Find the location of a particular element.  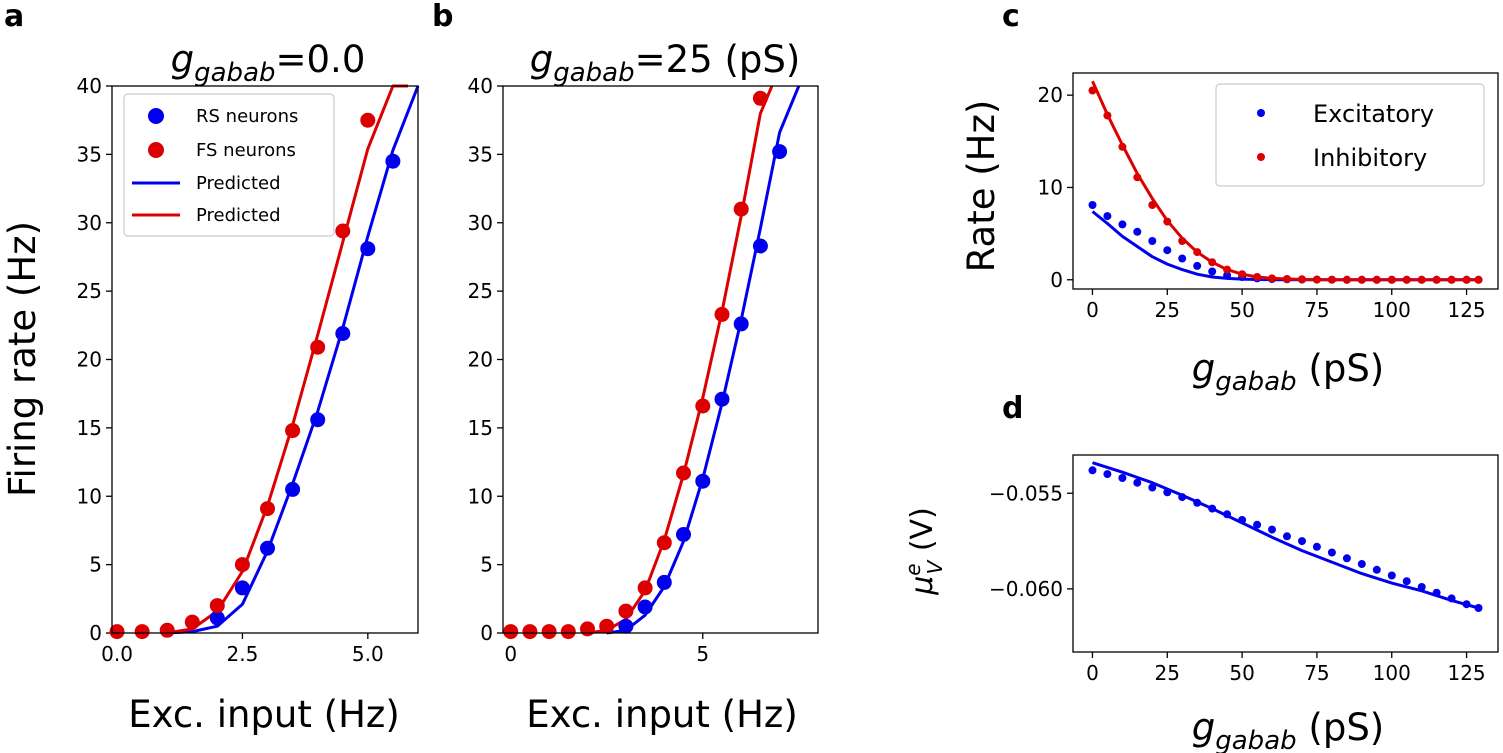

panel-c-ylabel: Rate (Hz) is located at coordinates (981, 186).